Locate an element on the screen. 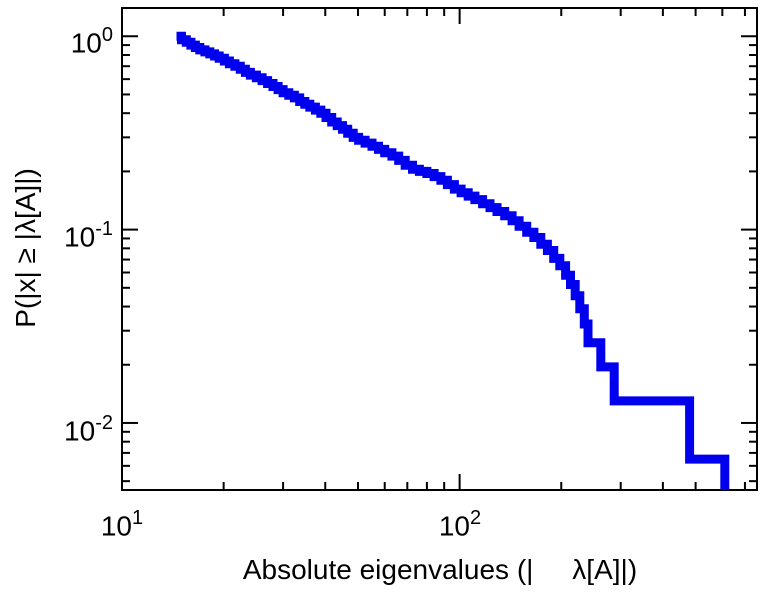  x-axis-label: Absolute eigenvalues (| λ[A]|) is located at coordinates (440, 569).